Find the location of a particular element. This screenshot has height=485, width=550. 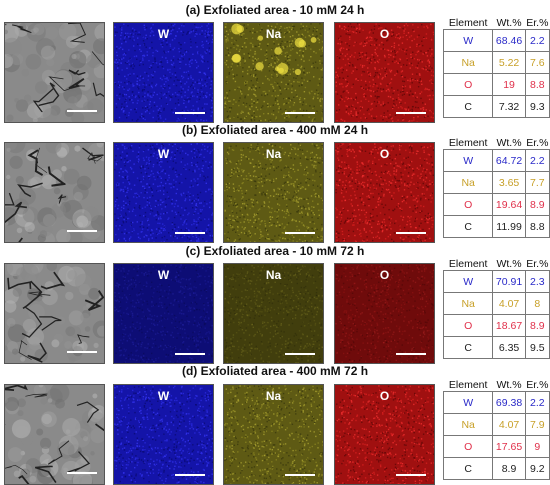

table-cell: 19.64 is located at coordinates (509, 205).